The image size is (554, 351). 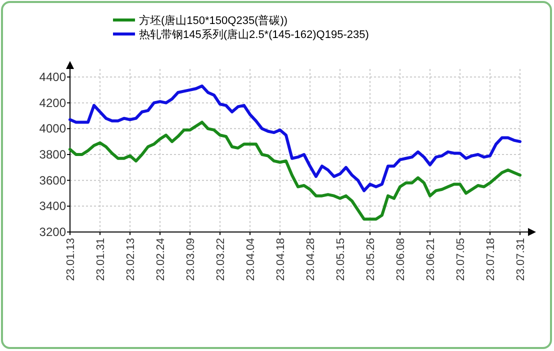 What do you see at coordinates (52, 180) in the screenshot?
I see `y-tick-label: 3600` at bounding box center [52, 180].